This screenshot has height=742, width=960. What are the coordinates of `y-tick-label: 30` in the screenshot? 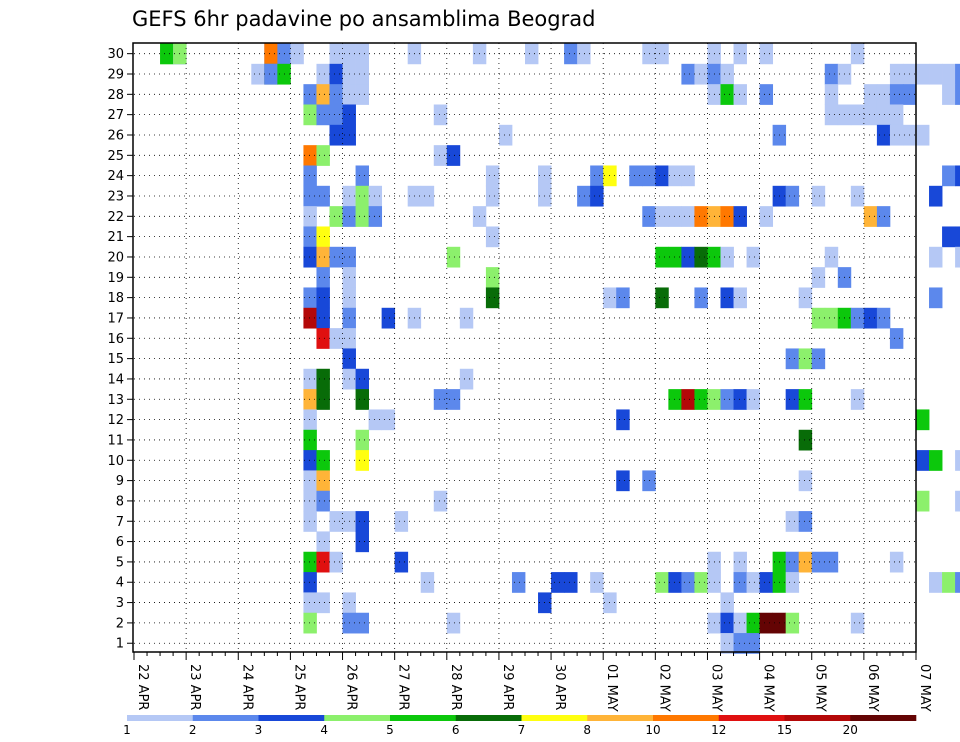 It's located at (115, 54).